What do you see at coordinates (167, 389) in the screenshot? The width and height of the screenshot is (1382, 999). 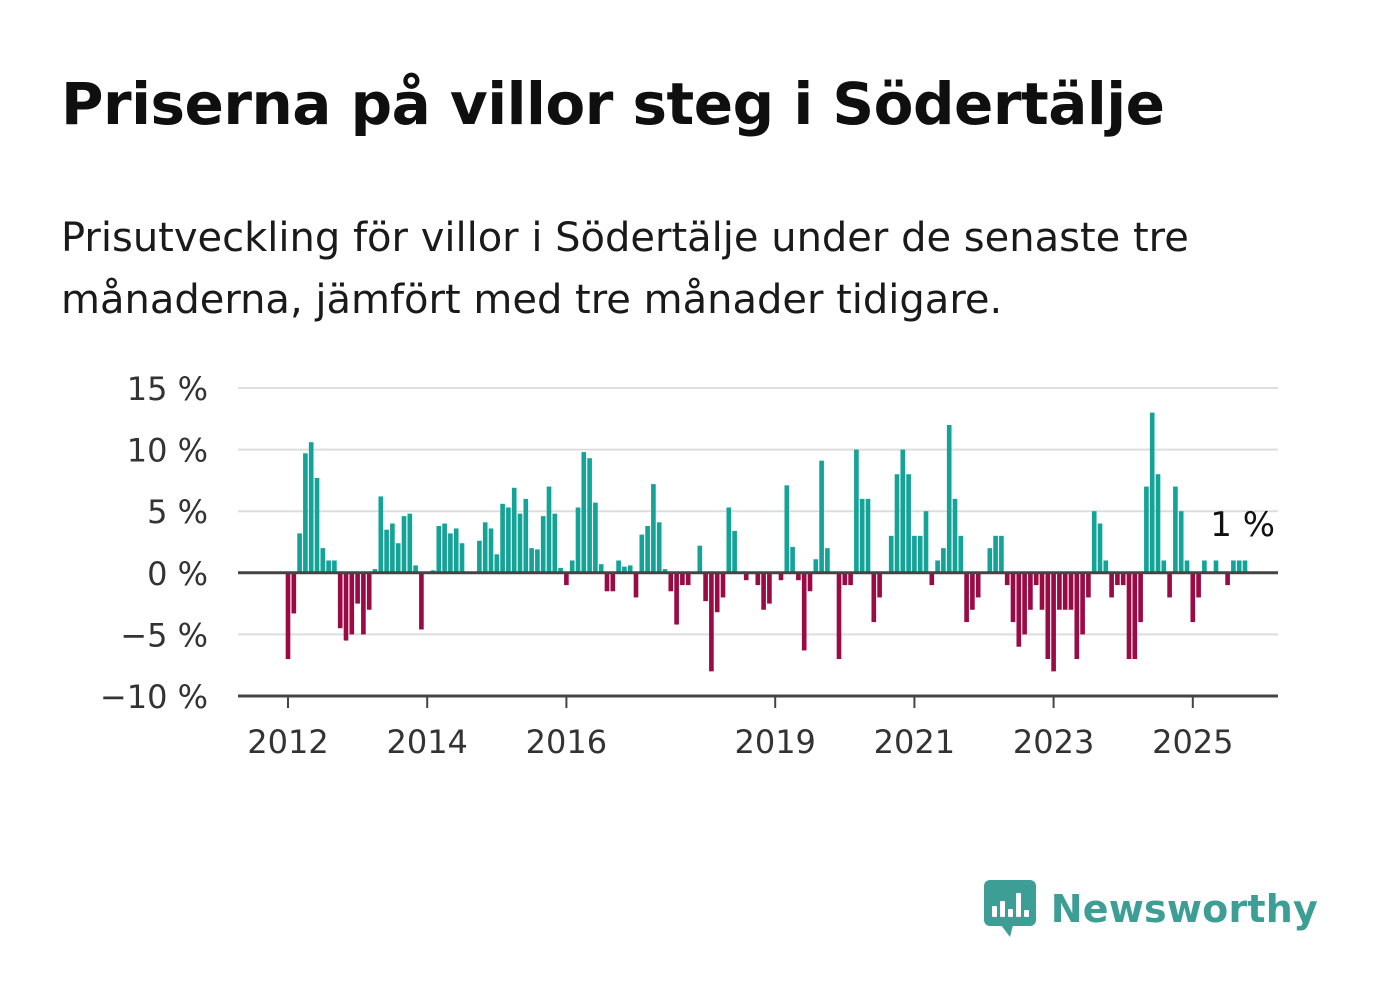 I see `y-tick-label: 15 %` at bounding box center [167, 389].